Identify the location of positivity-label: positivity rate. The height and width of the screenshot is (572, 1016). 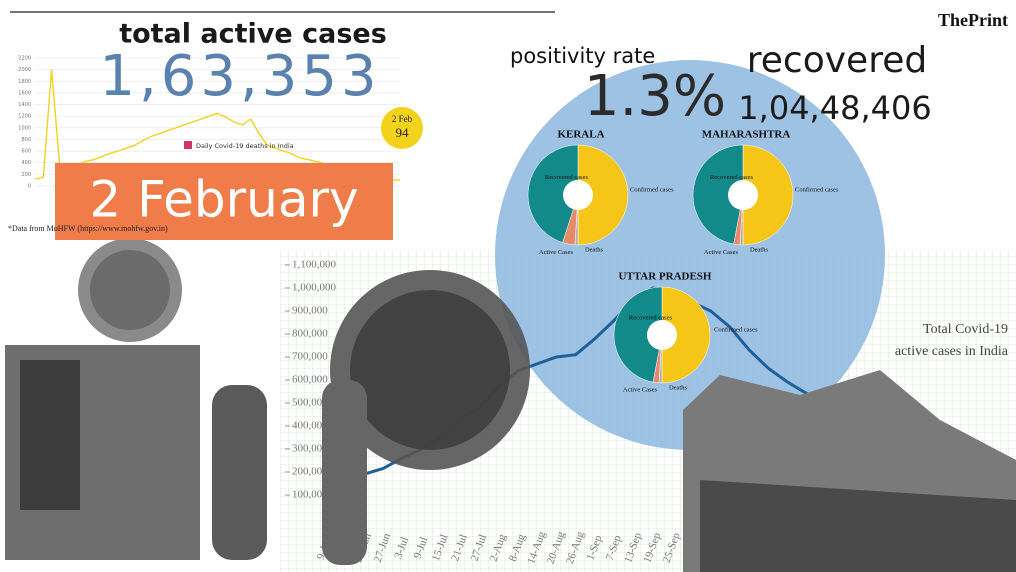
(582, 56).